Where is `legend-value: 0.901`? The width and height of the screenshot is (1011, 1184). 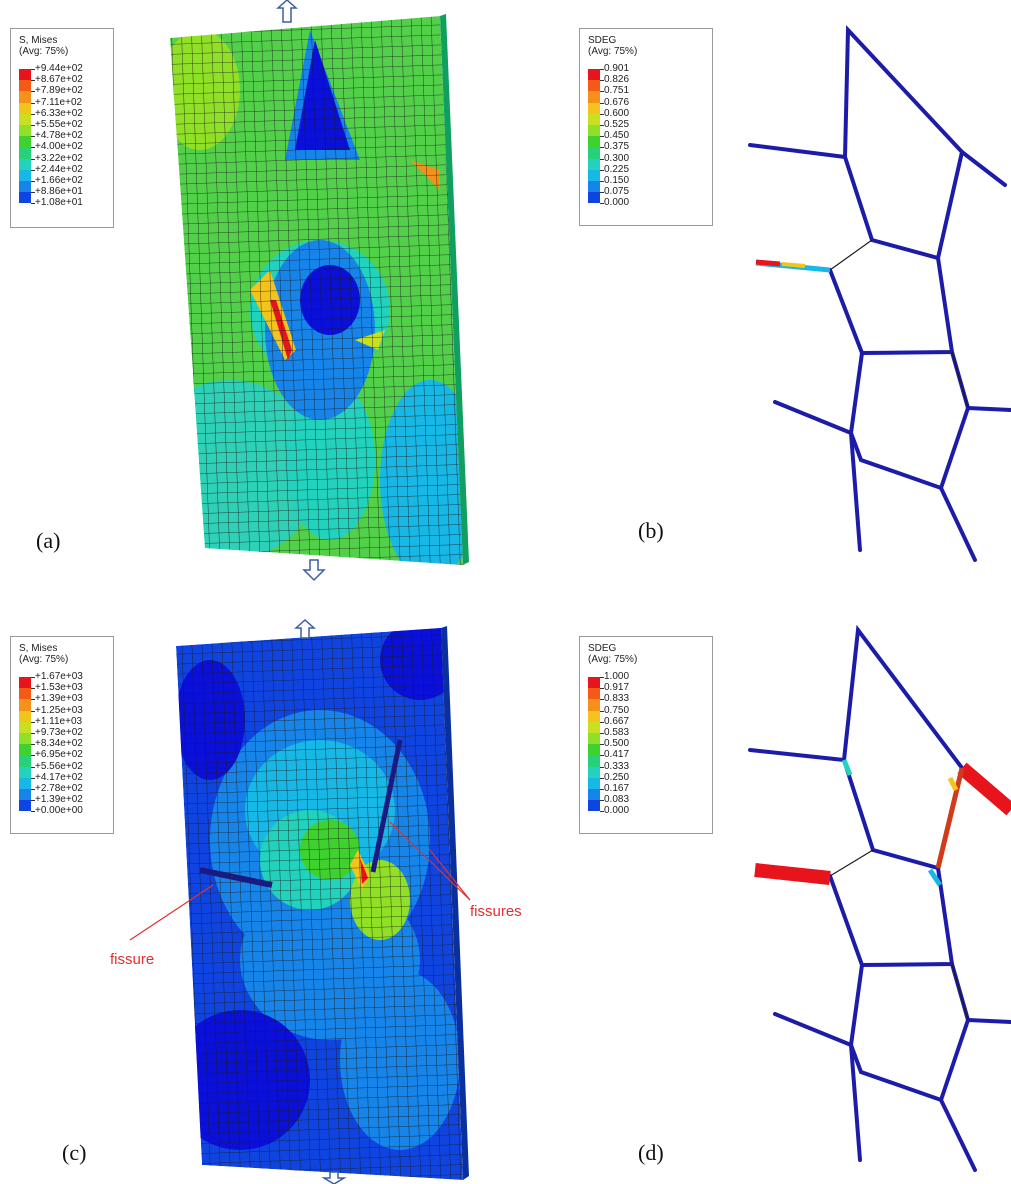
legend-value: 0.901 is located at coordinates (617, 68).